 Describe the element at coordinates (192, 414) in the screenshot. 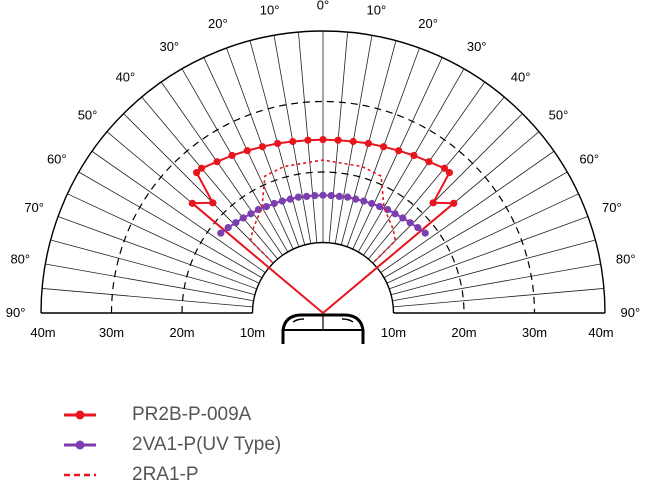

I see `legend-label: PR2B-P-009A` at that location.